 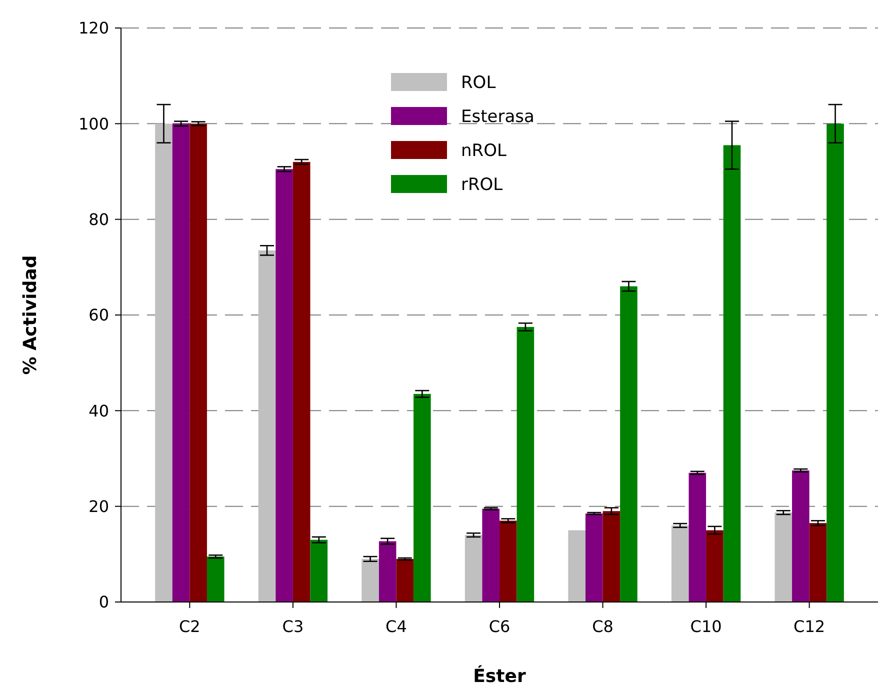 What do you see at coordinates (396, 626) in the screenshot?
I see `x-tick-label: C4` at bounding box center [396, 626].